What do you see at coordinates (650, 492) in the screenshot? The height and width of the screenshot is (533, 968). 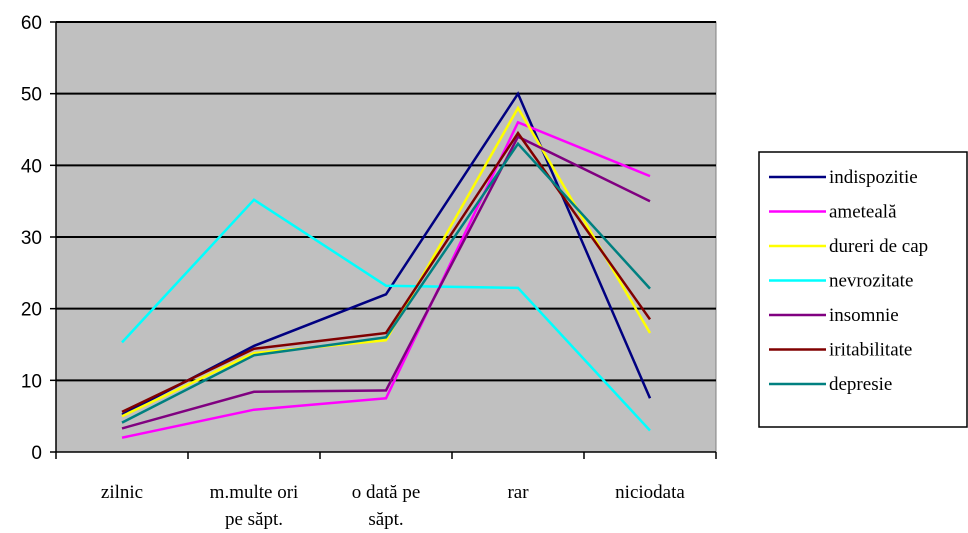 I see `x-category-label: niciodata` at bounding box center [650, 492].